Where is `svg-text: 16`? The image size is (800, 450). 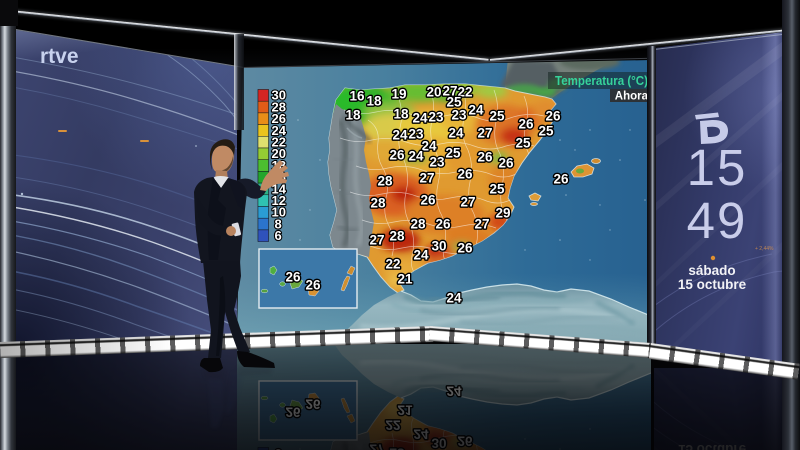
svg-text: 16 is located at coordinates (357, 96).